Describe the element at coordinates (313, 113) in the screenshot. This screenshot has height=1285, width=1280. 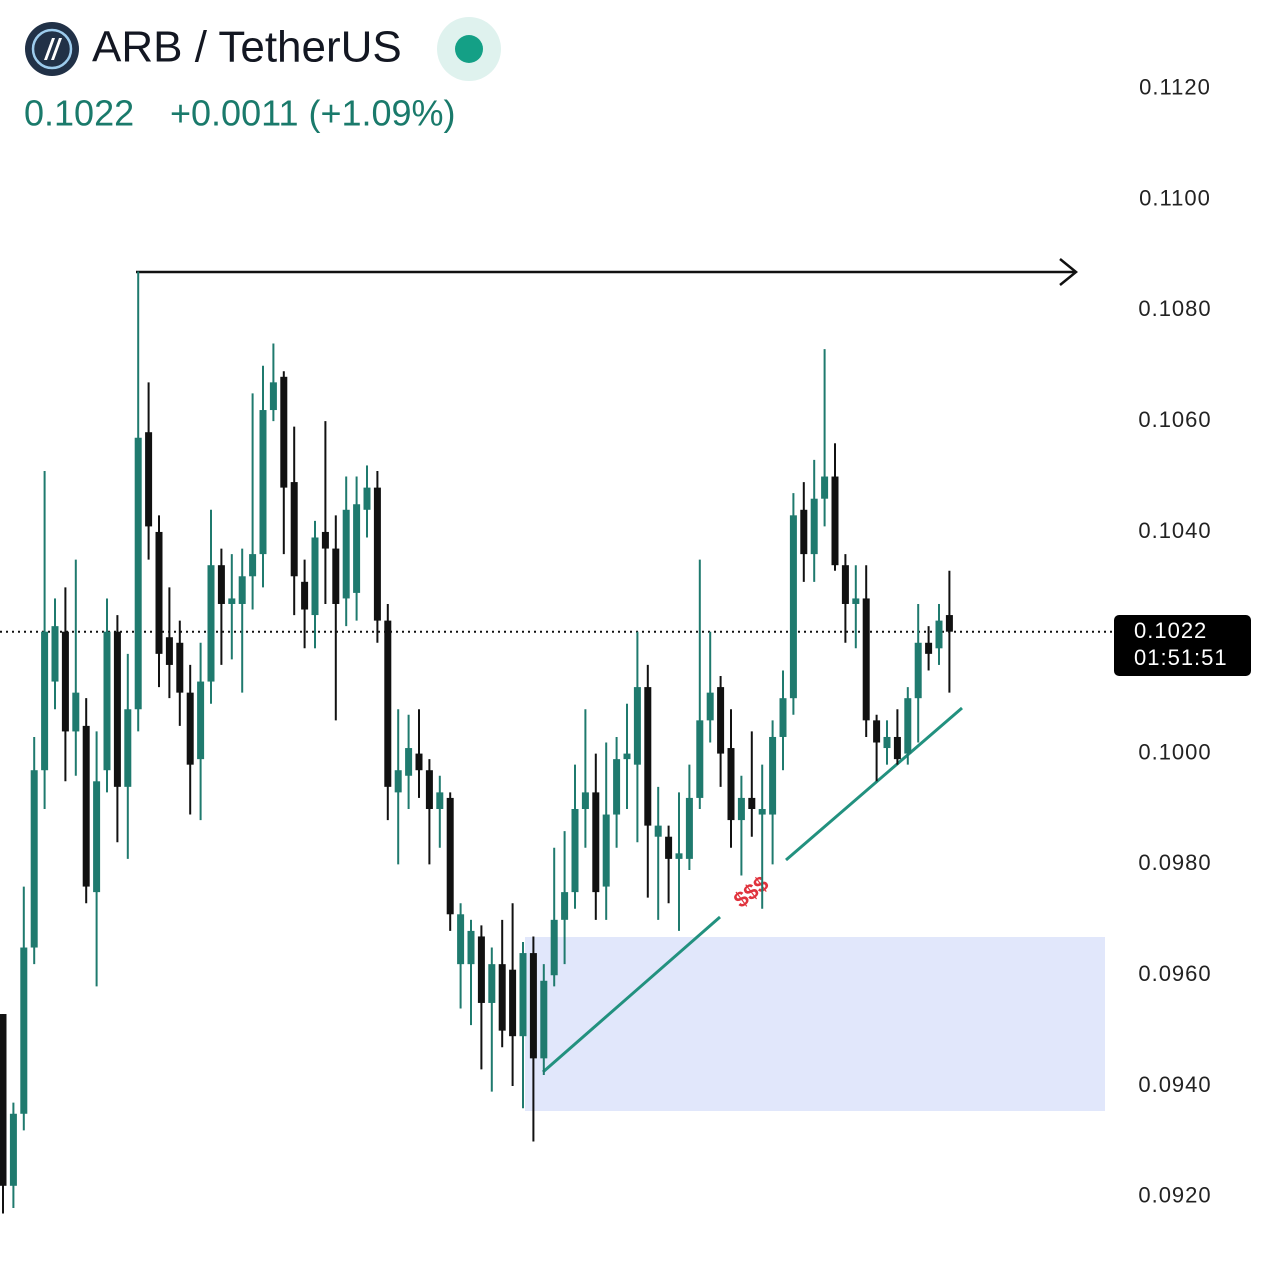
I see `price-change: +0.0011 (+1.09%)` at that location.